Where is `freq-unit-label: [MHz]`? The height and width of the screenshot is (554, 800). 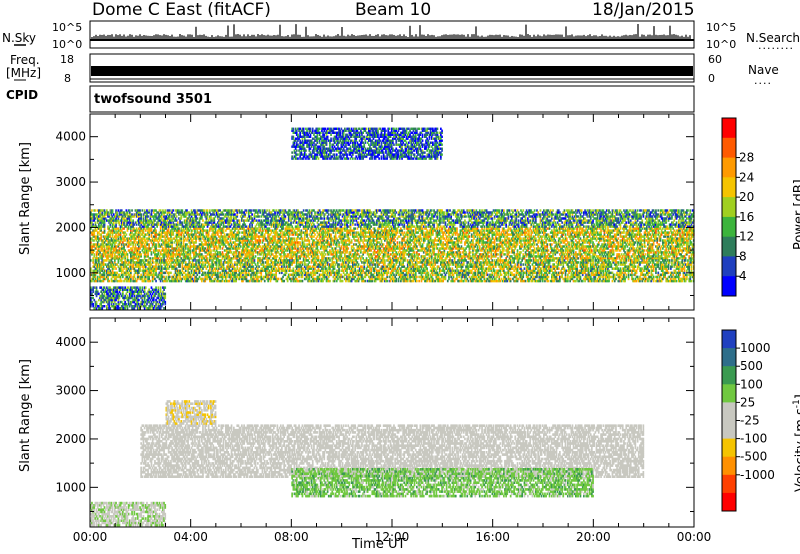
freq-unit-label: [MHz] is located at coordinates (23, 73).